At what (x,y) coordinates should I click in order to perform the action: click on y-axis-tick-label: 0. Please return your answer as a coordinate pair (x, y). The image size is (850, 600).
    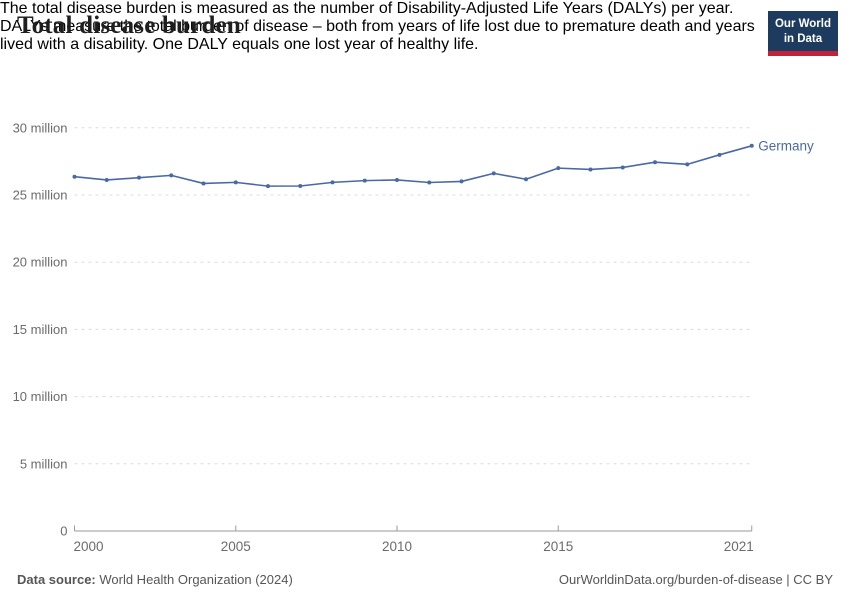
    Looking at the image, I should click on (63, 531).